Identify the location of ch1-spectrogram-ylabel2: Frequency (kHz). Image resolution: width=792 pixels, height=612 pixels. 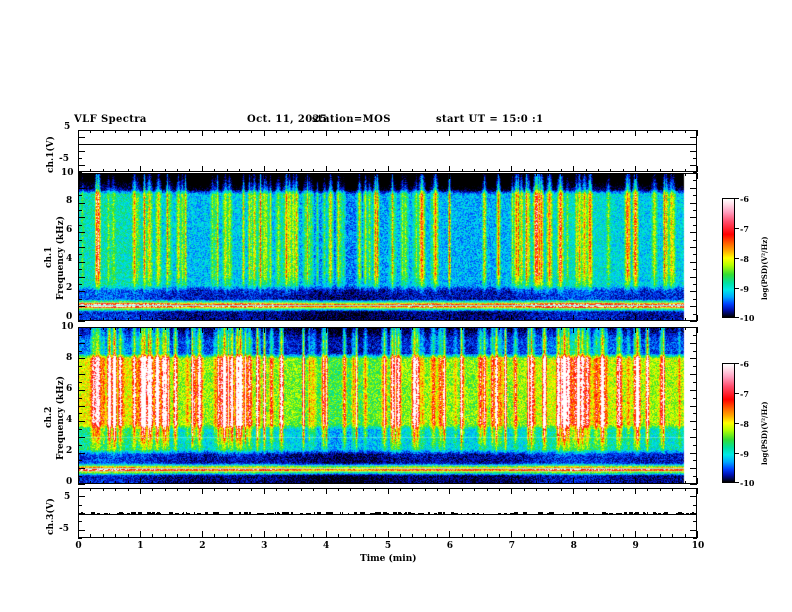
(61, 257).